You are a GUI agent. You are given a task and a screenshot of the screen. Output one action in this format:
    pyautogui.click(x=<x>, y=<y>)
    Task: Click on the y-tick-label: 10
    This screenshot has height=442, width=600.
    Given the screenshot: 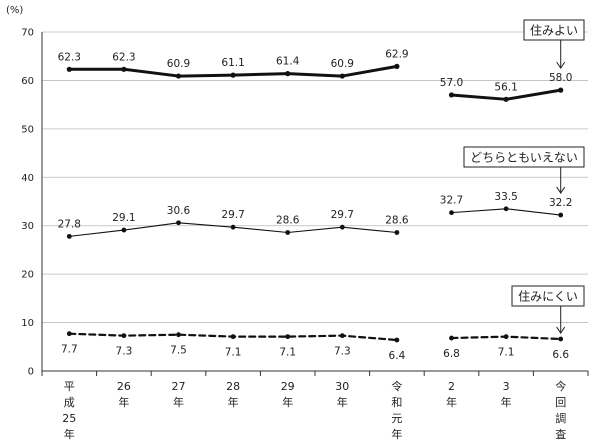 What is the action you would take?
    pyautogui.click(x=27, y=323)
    